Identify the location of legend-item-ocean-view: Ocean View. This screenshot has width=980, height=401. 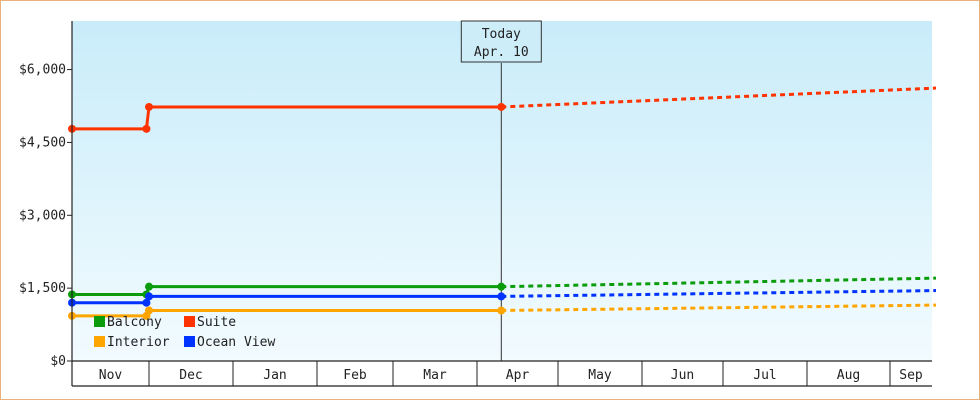
(229, 342).